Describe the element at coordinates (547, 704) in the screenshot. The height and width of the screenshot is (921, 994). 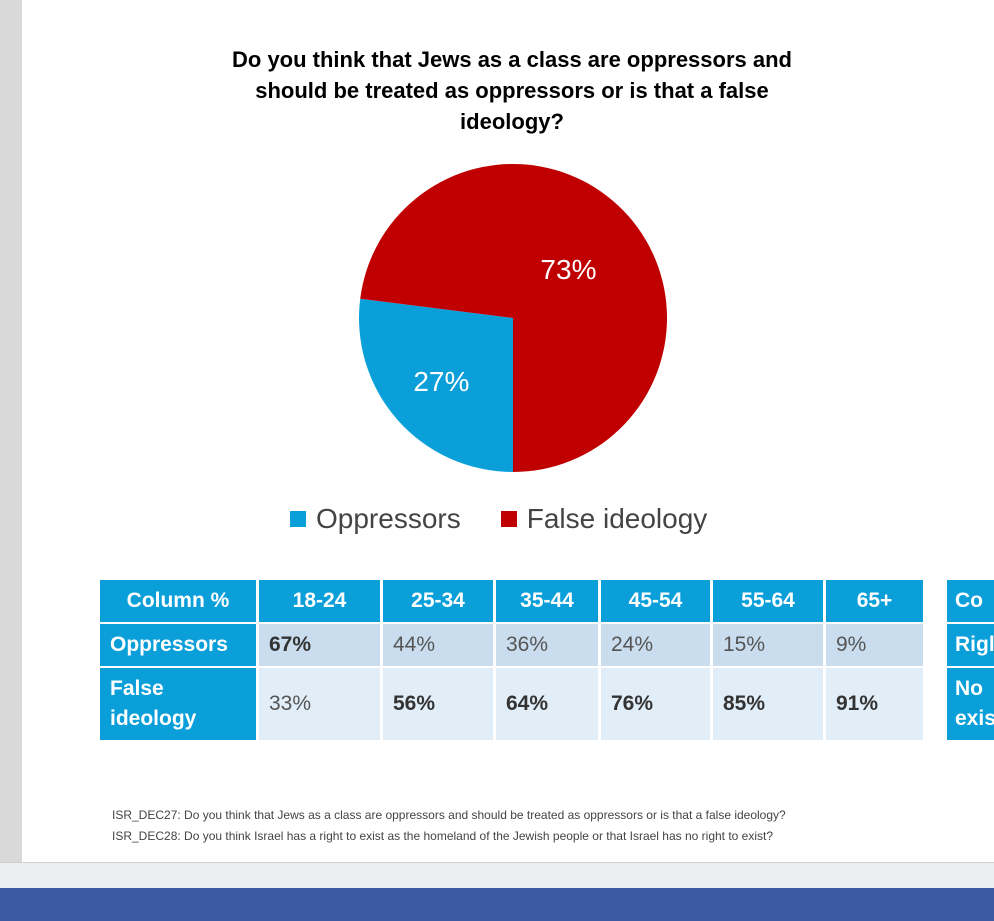
I see `table-cell: 64%` at that location.